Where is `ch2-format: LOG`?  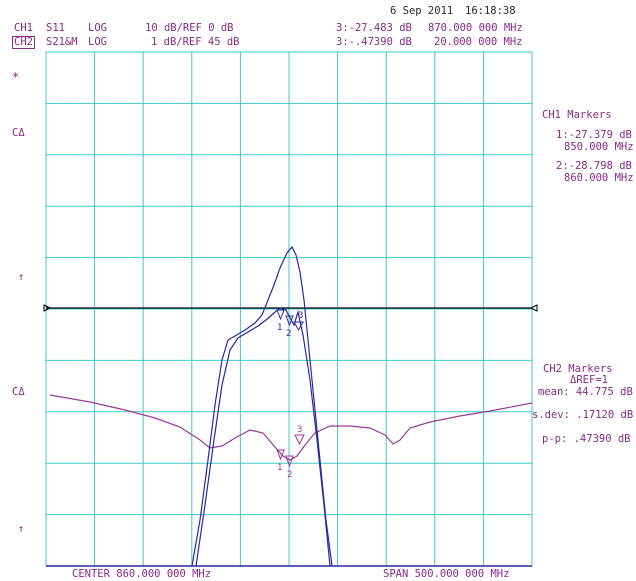
ch2-format: LOG is located at coordinates (97, 42).